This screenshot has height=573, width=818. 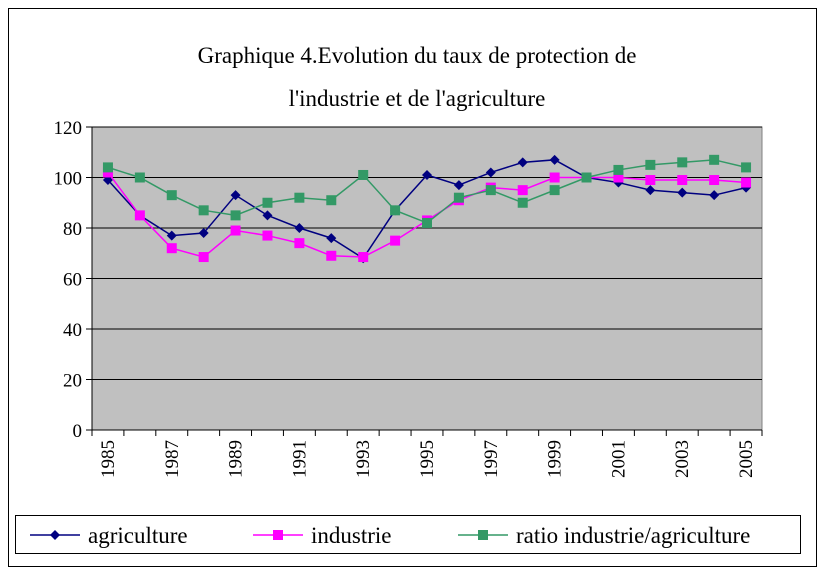 What do you see at coordinates (72, 280) in the screenshot?
I see `y-tick-label: 60` at bounding box center [72, 280].